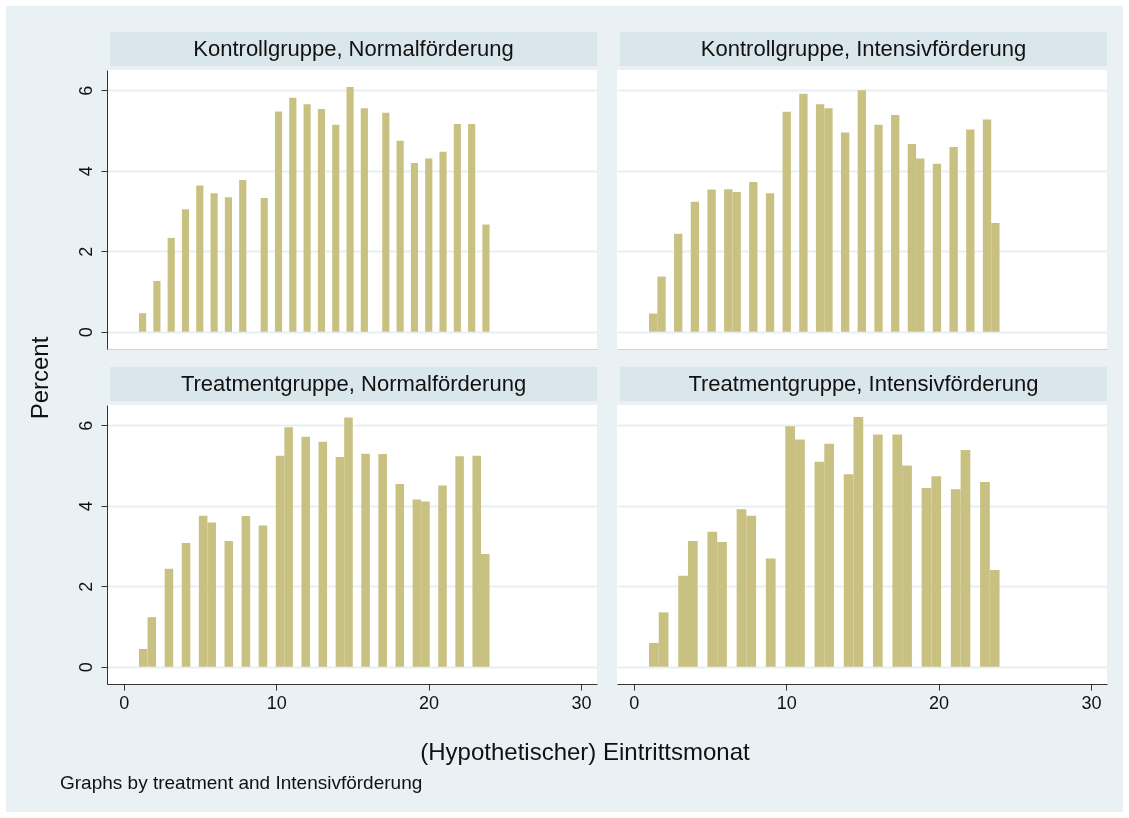  Describe the element at coordinates (241, 783) in the screenshot. I see `text: Graphs by treatment and Intensivförderung` at that location.